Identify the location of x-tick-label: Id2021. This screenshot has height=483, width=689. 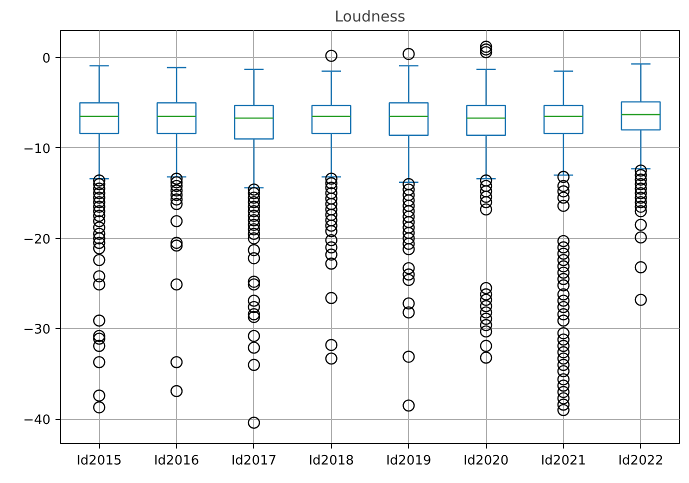
(563, 461).